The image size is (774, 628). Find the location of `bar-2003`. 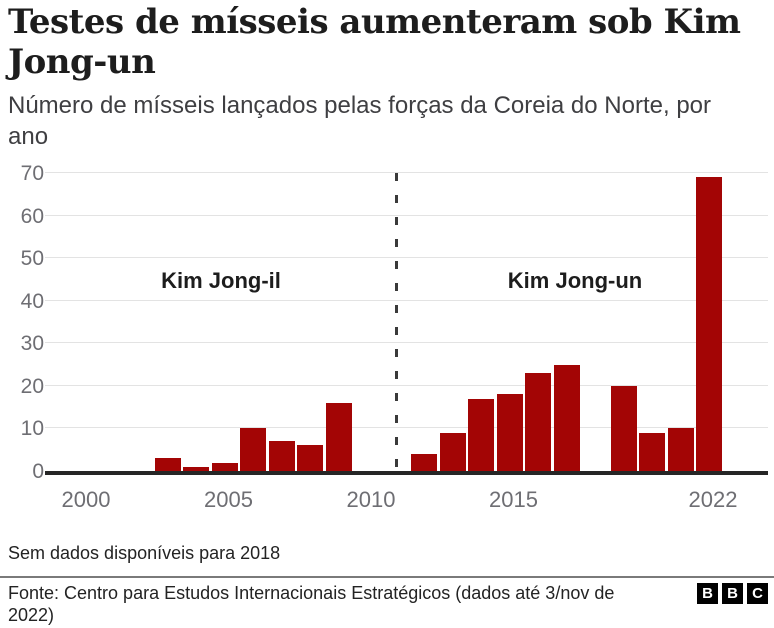

bar-2003 is located at coordinates (167, 464).